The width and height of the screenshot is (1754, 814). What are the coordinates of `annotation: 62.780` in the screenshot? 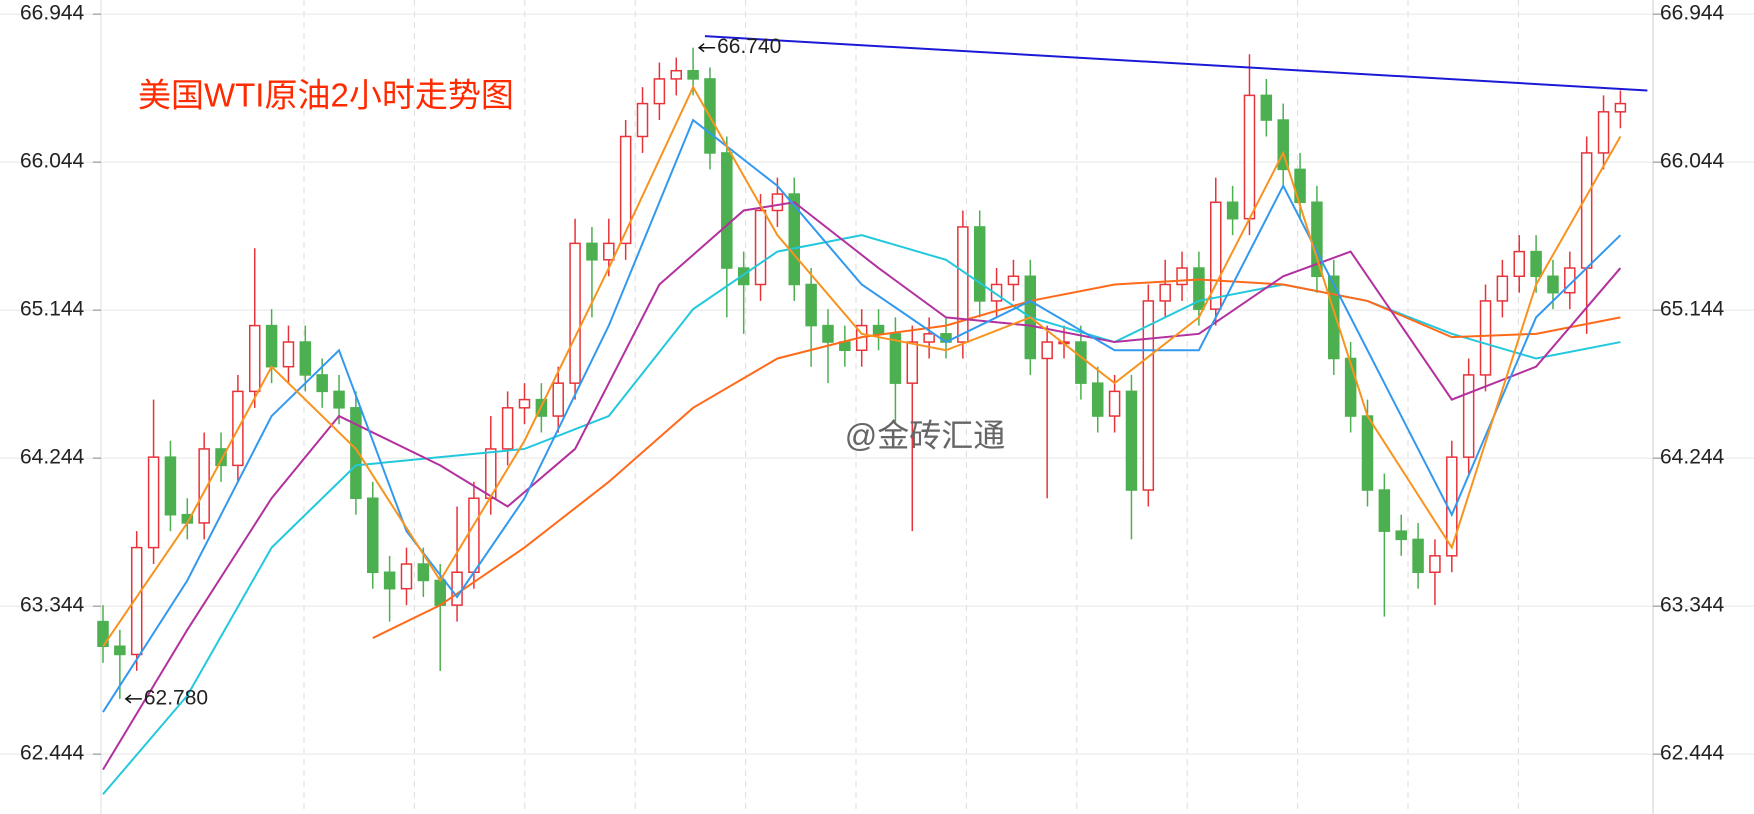 It's located at (166, 697).